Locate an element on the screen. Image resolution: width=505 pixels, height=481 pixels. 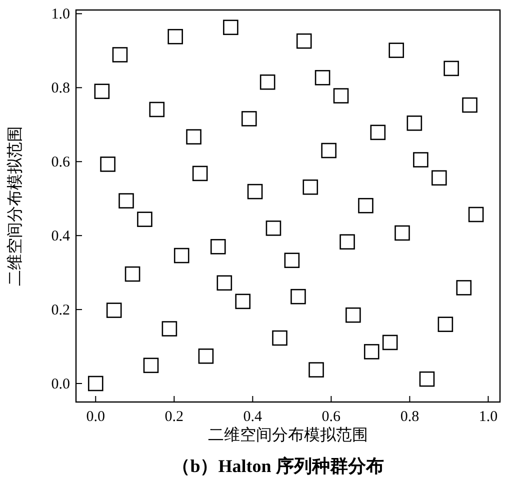
x-tick-label: 1.0 is located at coordinates (488, 417).